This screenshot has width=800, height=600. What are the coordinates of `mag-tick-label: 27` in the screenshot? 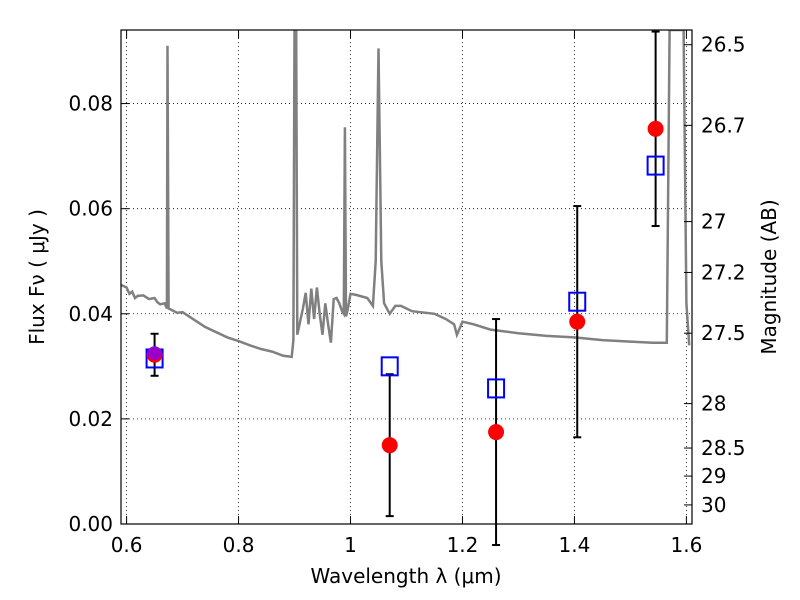 It's located at (713, 222).